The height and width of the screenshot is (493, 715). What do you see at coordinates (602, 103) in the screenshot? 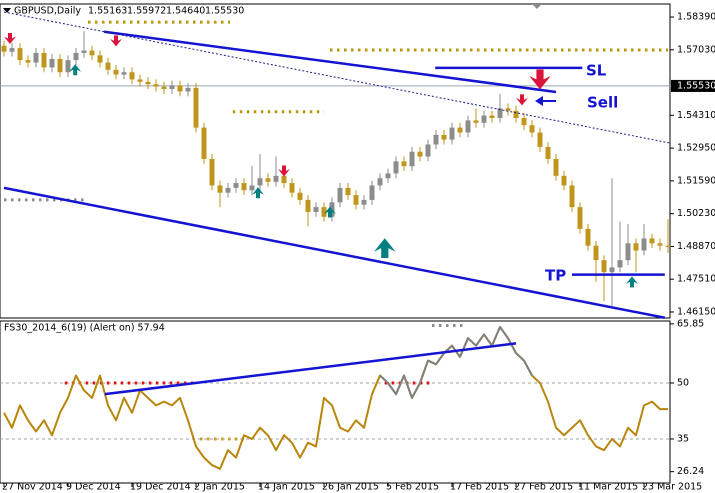
I see `sell-label: Sell` at bounding box center [602, 103].